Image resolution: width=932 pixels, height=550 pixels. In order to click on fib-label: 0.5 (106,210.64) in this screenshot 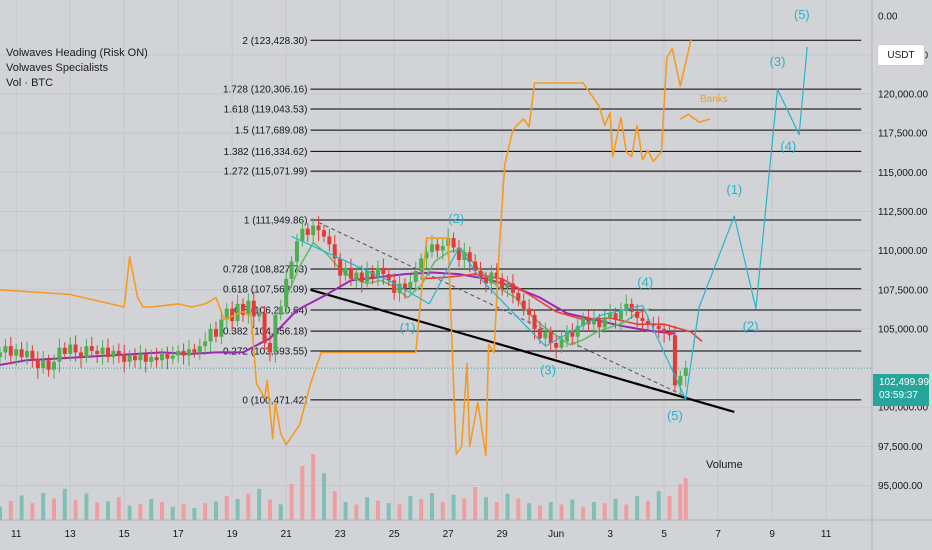, I will do `click(270, 310)`.